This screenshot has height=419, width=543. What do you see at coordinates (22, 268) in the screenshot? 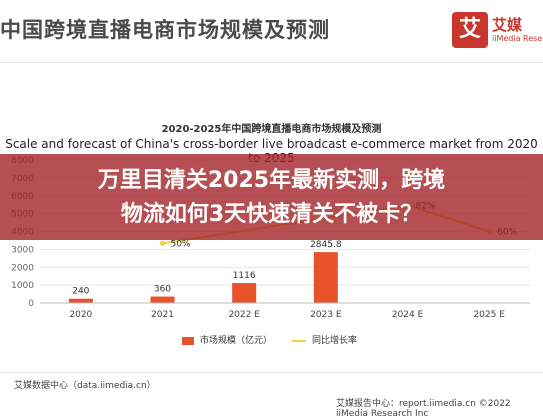
I see `y-tick-label: 2000` at bounding box center [22, 268].